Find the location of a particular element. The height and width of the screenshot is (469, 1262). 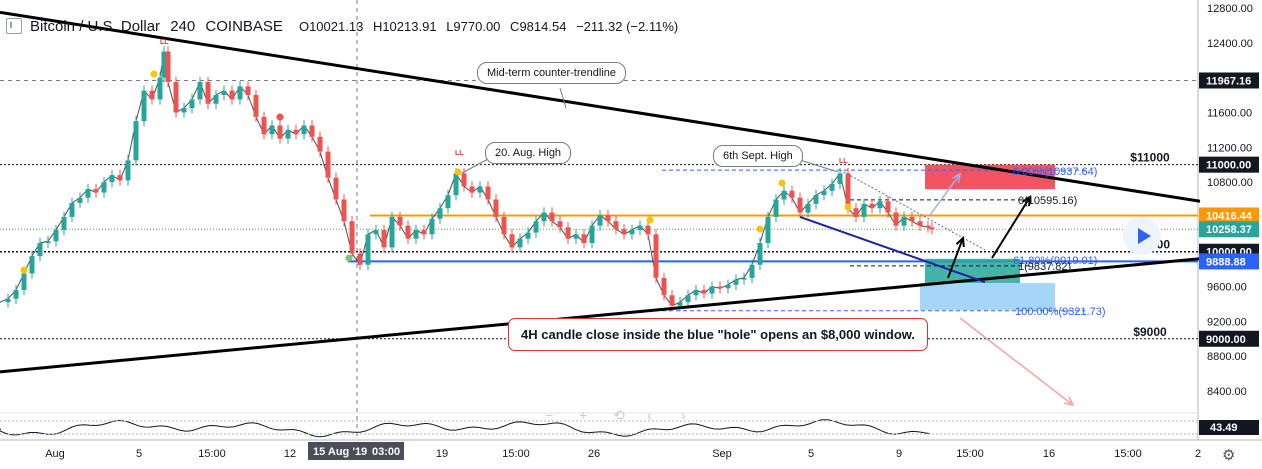

x-tick-label: Aug is located at coordinates (55, 454).